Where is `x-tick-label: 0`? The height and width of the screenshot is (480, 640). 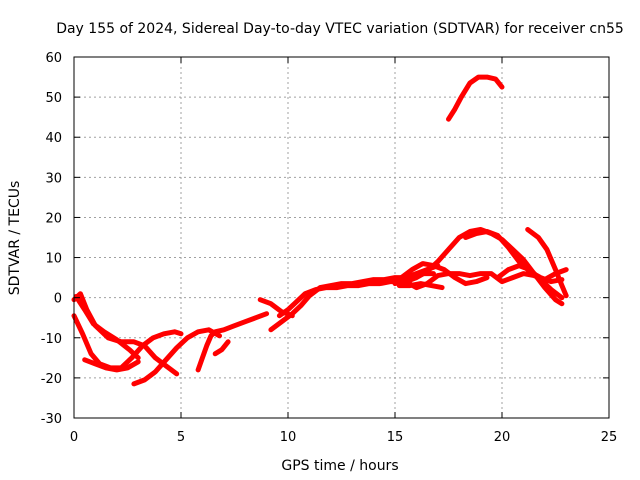 x-tick-label: 0 is located at coordinates (74, 437).